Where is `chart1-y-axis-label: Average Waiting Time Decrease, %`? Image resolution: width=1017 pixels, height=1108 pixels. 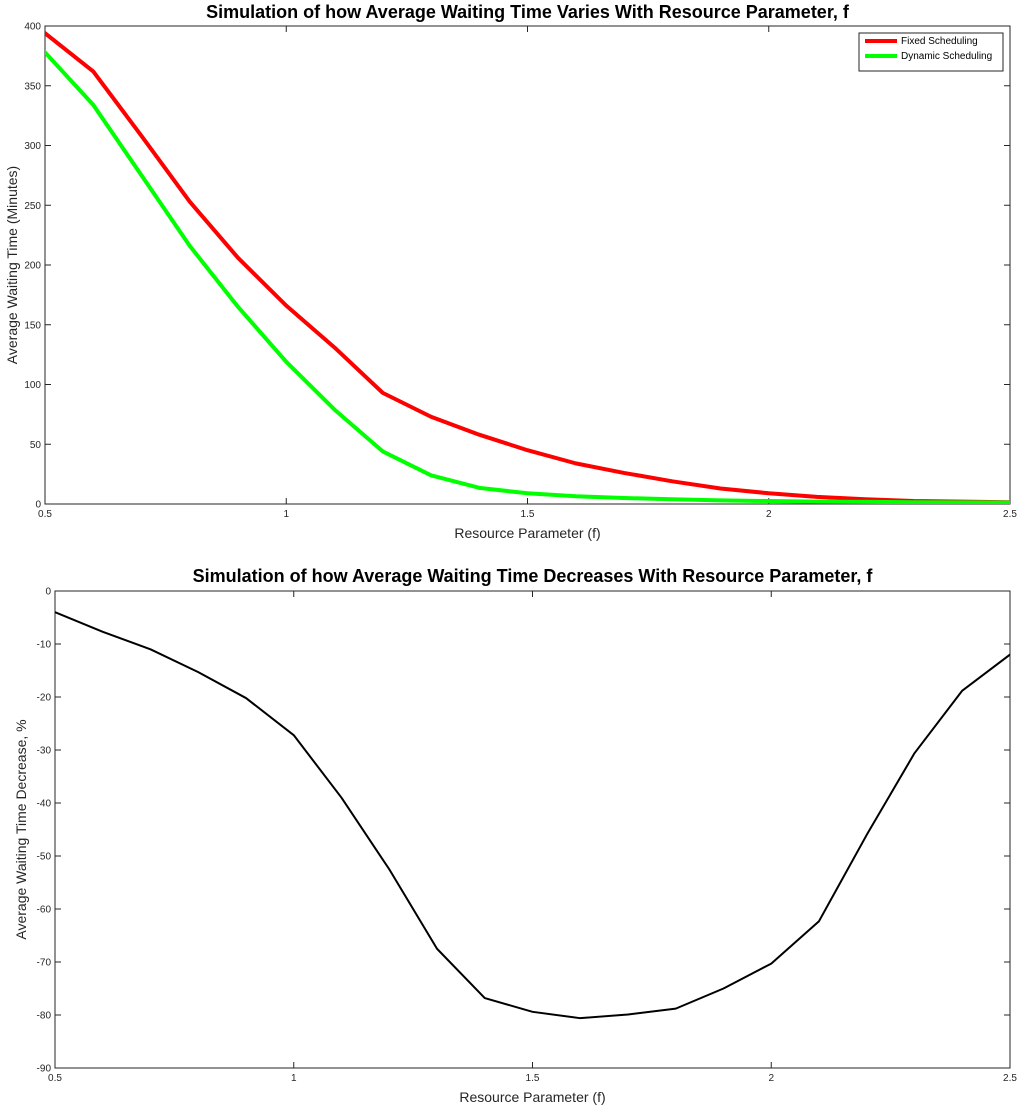 chart1-y-axis-label: Average Waiting Time Decrease, % is located at coordinates (21, 829).